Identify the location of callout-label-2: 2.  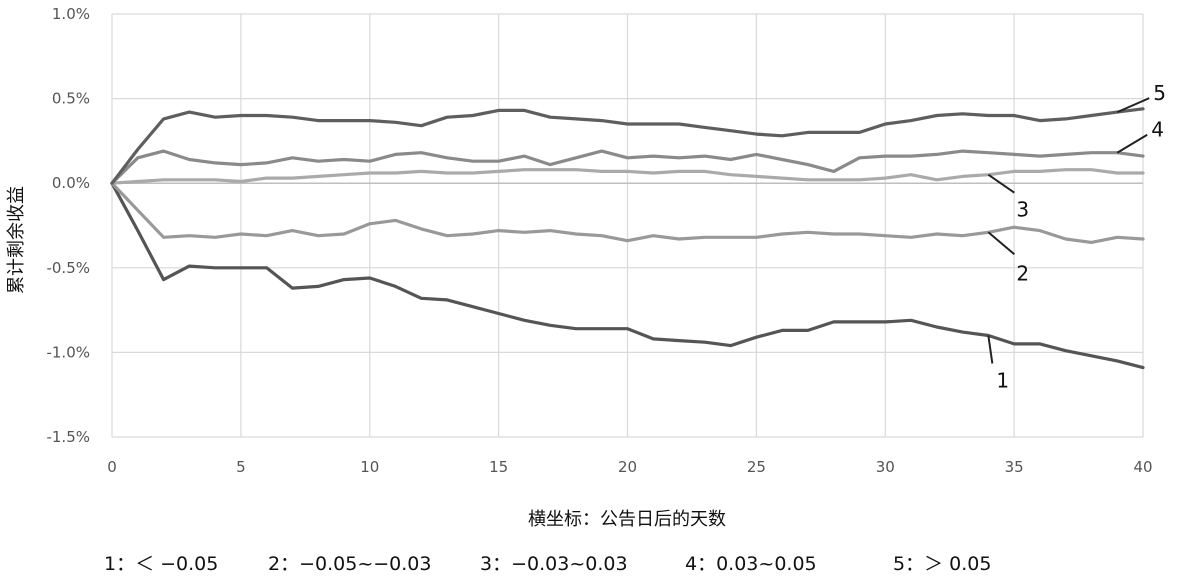
(1022, 273).